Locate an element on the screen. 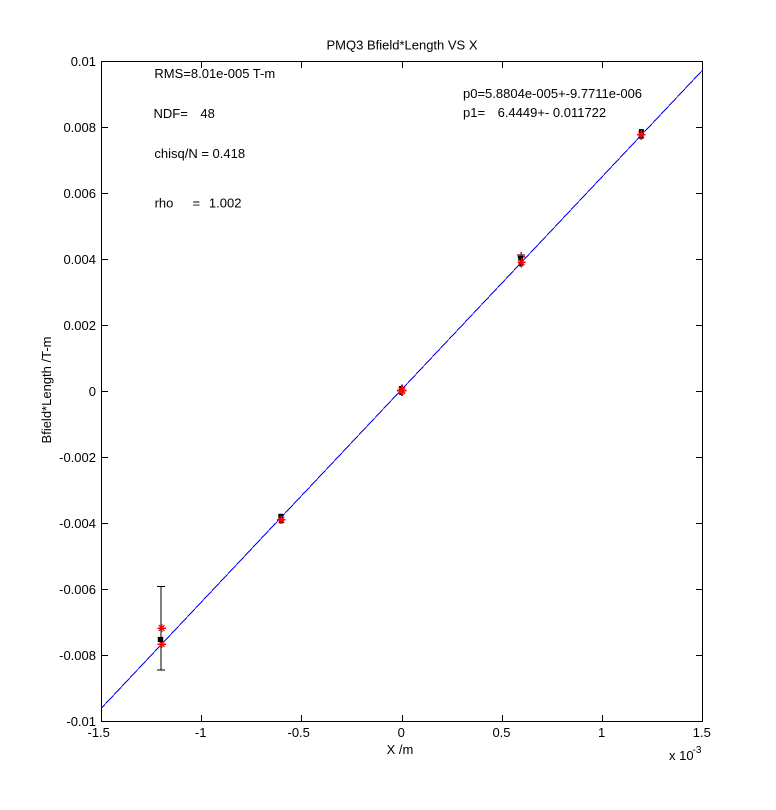 The image size is (776, 810). svg-text: rho is located at coordinates (164, 203).